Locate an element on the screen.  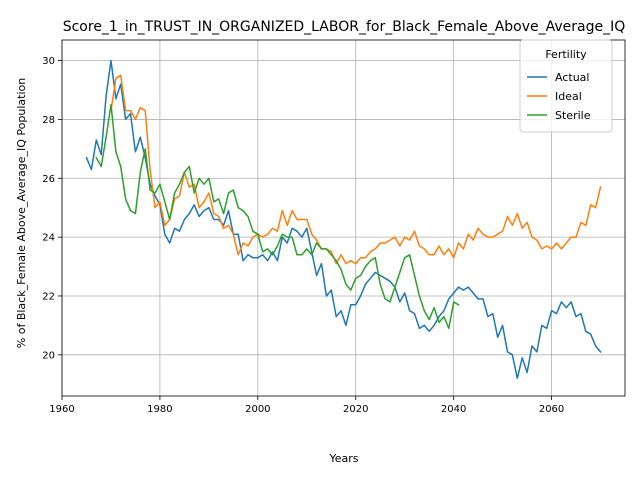
x-tick-label: 1980 is located at coordinates (159, 409).